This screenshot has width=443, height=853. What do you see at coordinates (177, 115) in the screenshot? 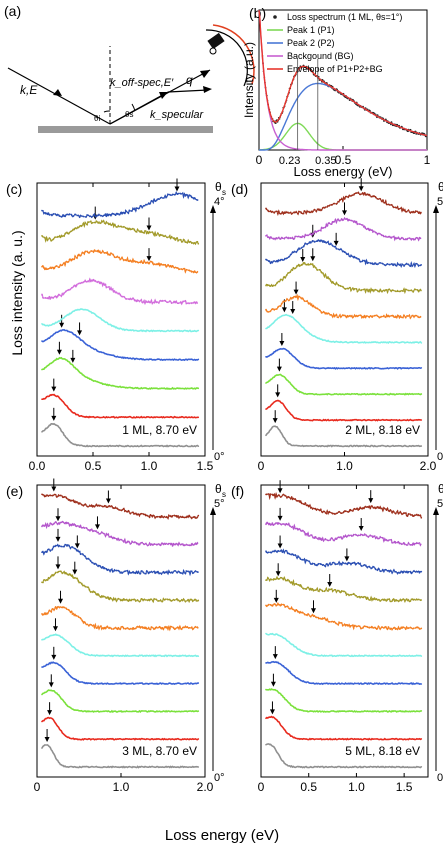
I see `specular-label: k_specular` at bounding box center [177, 115].